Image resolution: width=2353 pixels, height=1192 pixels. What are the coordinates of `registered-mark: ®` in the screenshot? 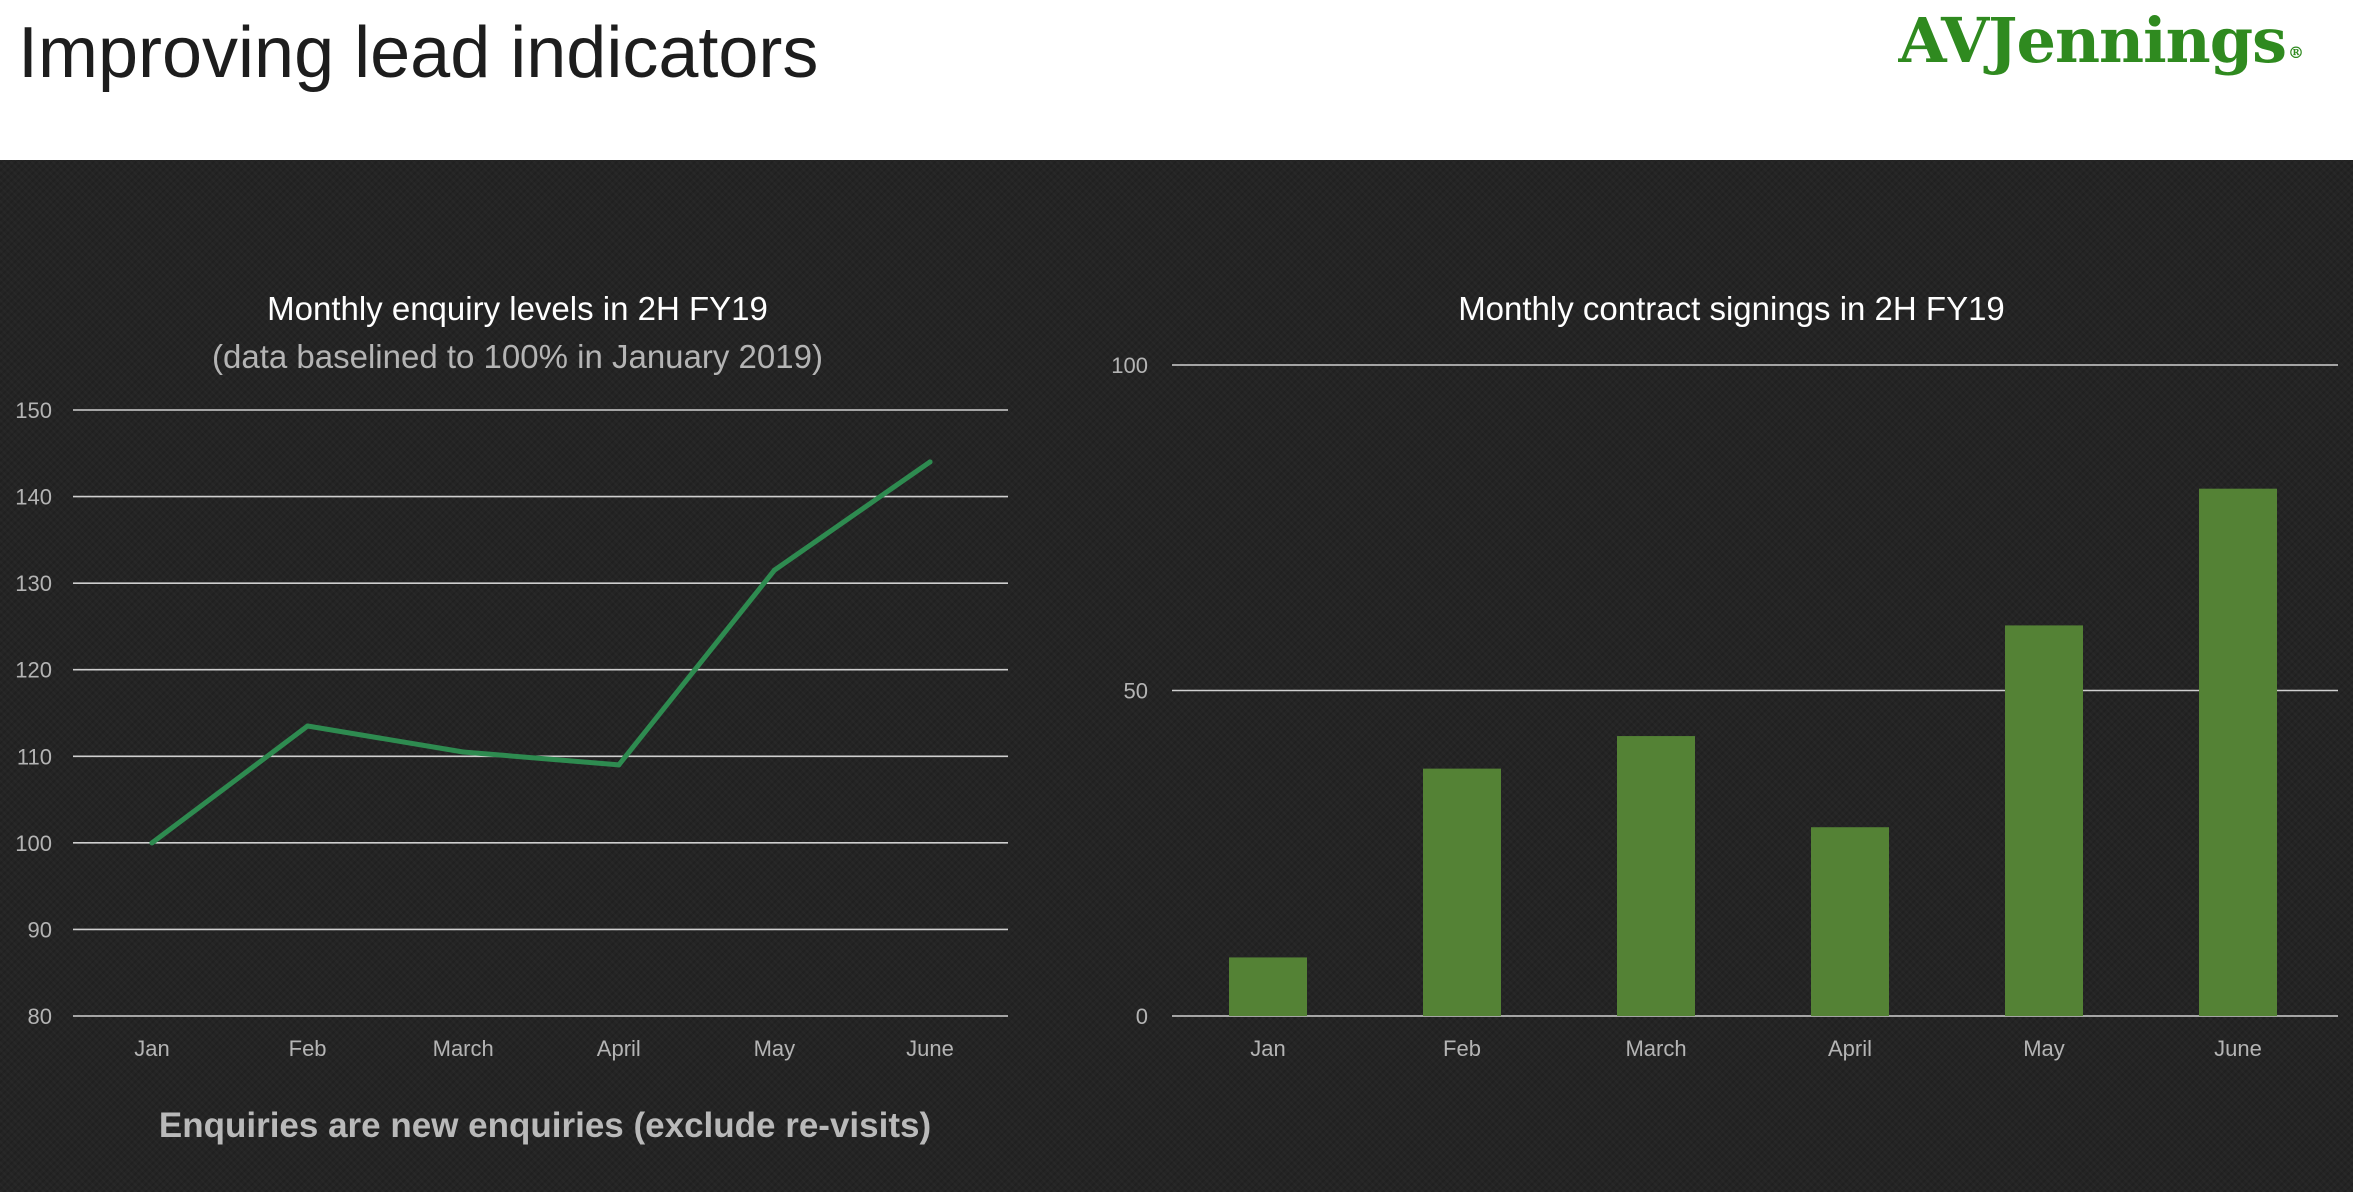 It's located at (2296, 52).